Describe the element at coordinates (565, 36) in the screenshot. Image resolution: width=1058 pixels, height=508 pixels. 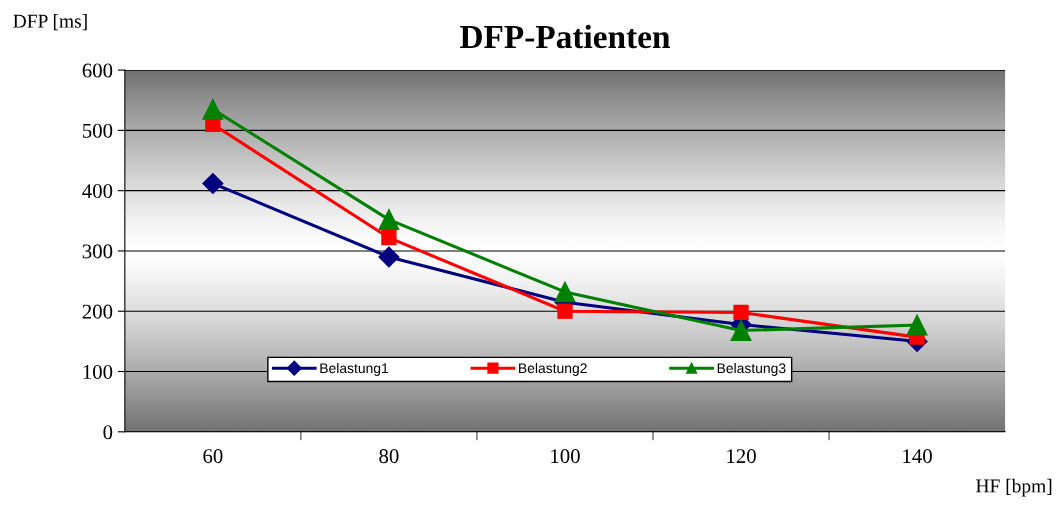
I see `chart-title: DFP-Patienten` at that location.